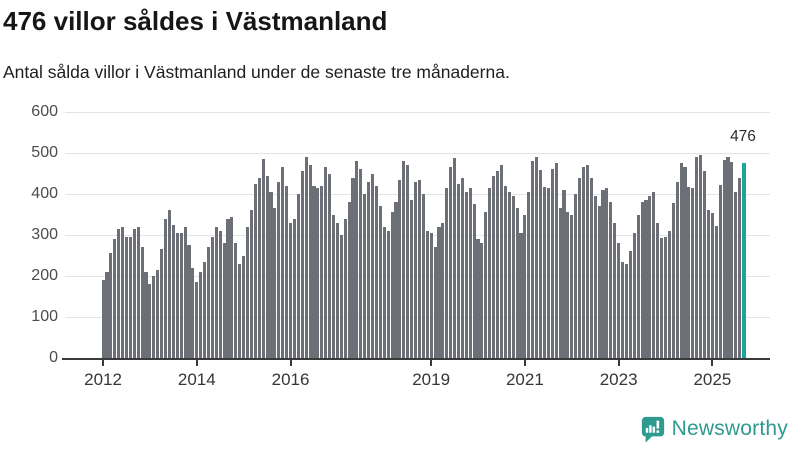 The image size is (800, 450). I want to click on x-tick-label-2016: 2016, so click(290, 379).